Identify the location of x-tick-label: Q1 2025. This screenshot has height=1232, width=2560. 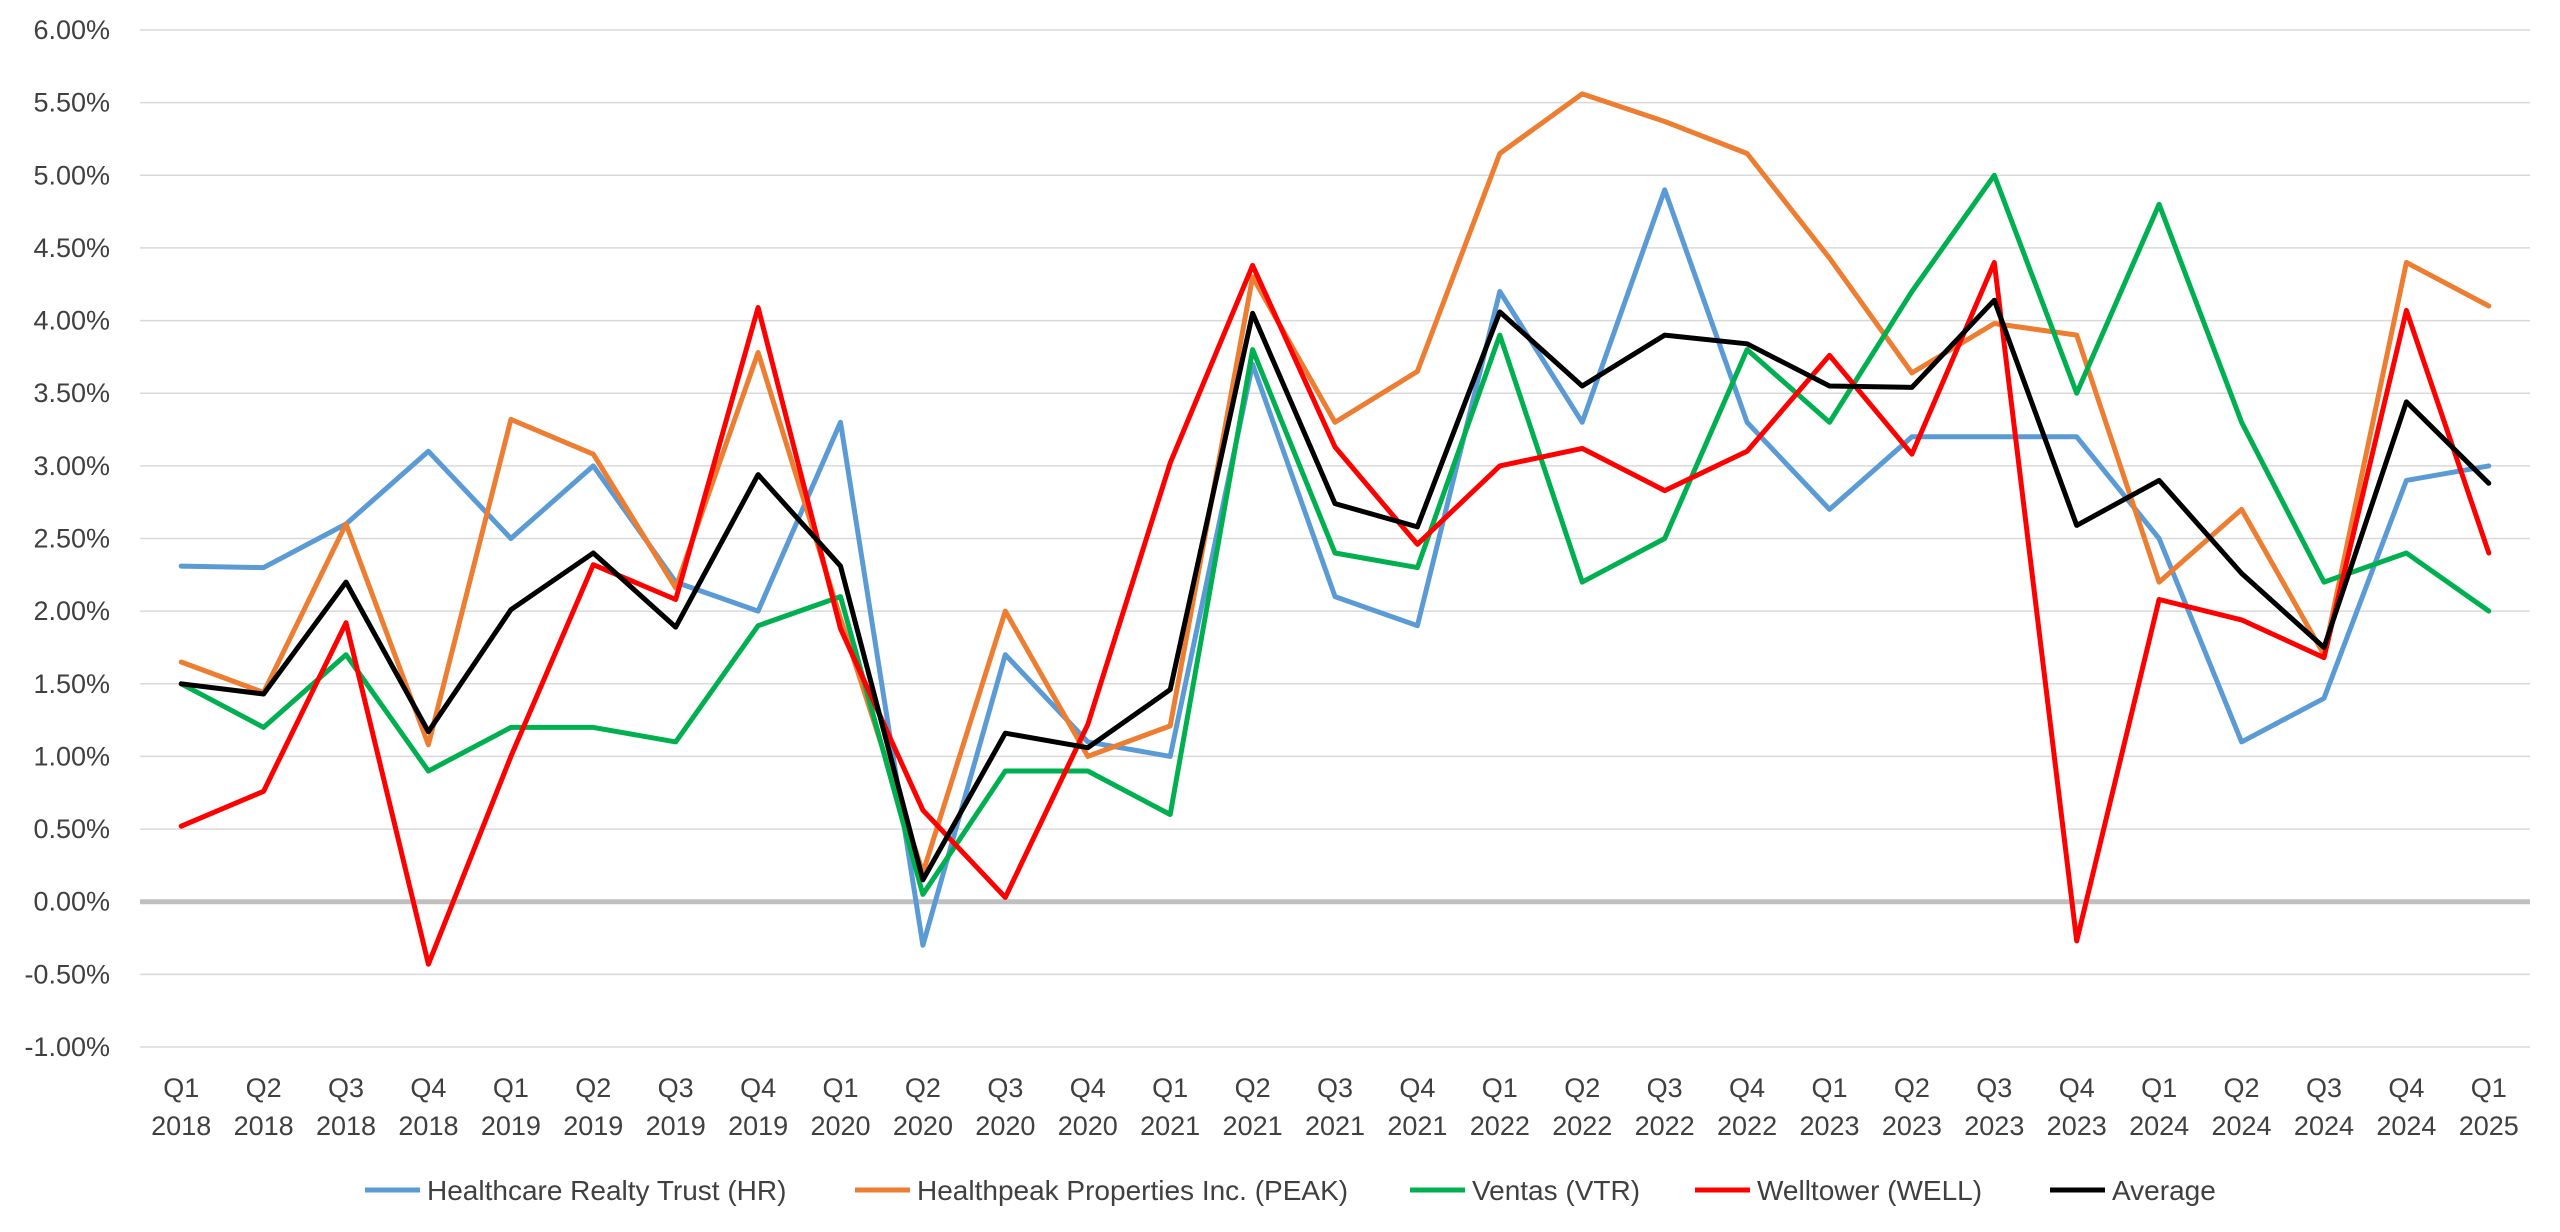
(2489, 1107).